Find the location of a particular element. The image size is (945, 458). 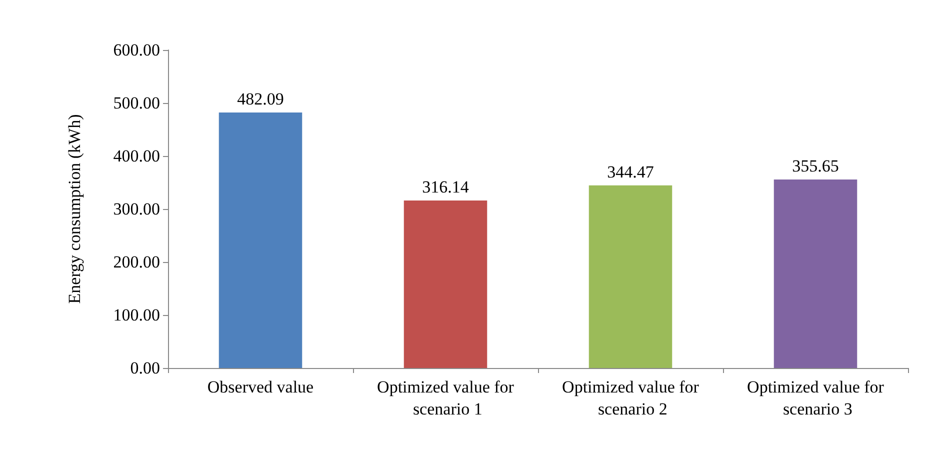

y-tick-label: 600.00 is located at coordinates (136, 50).